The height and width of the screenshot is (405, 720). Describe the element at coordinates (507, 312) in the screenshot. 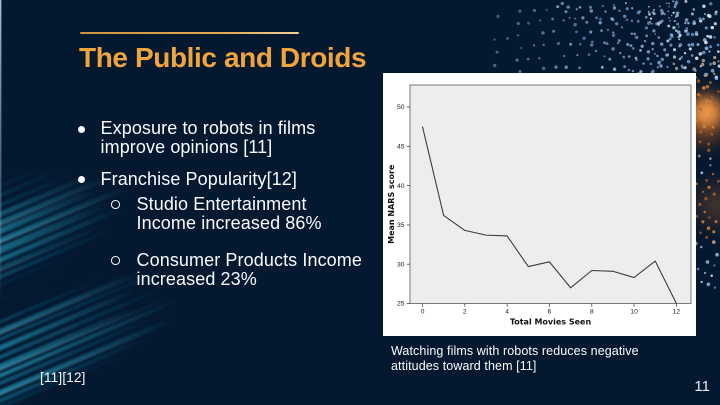

I see `x-tick-label: 4` at that location.